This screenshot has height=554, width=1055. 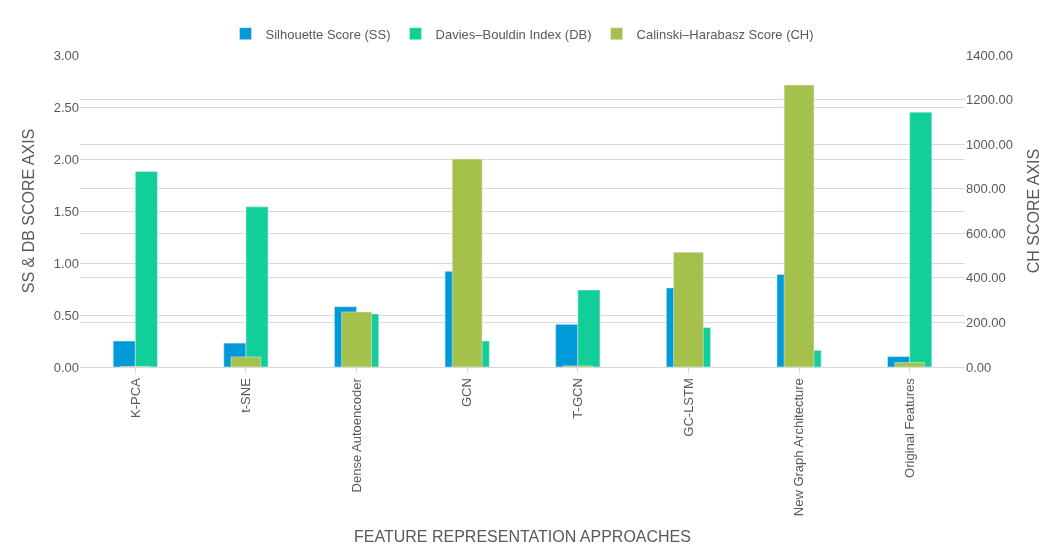 What do you see at coordinates (909, 427) in the screenshot?
I see `x-tick-label: Original Features` at bounding box center [909, 427].